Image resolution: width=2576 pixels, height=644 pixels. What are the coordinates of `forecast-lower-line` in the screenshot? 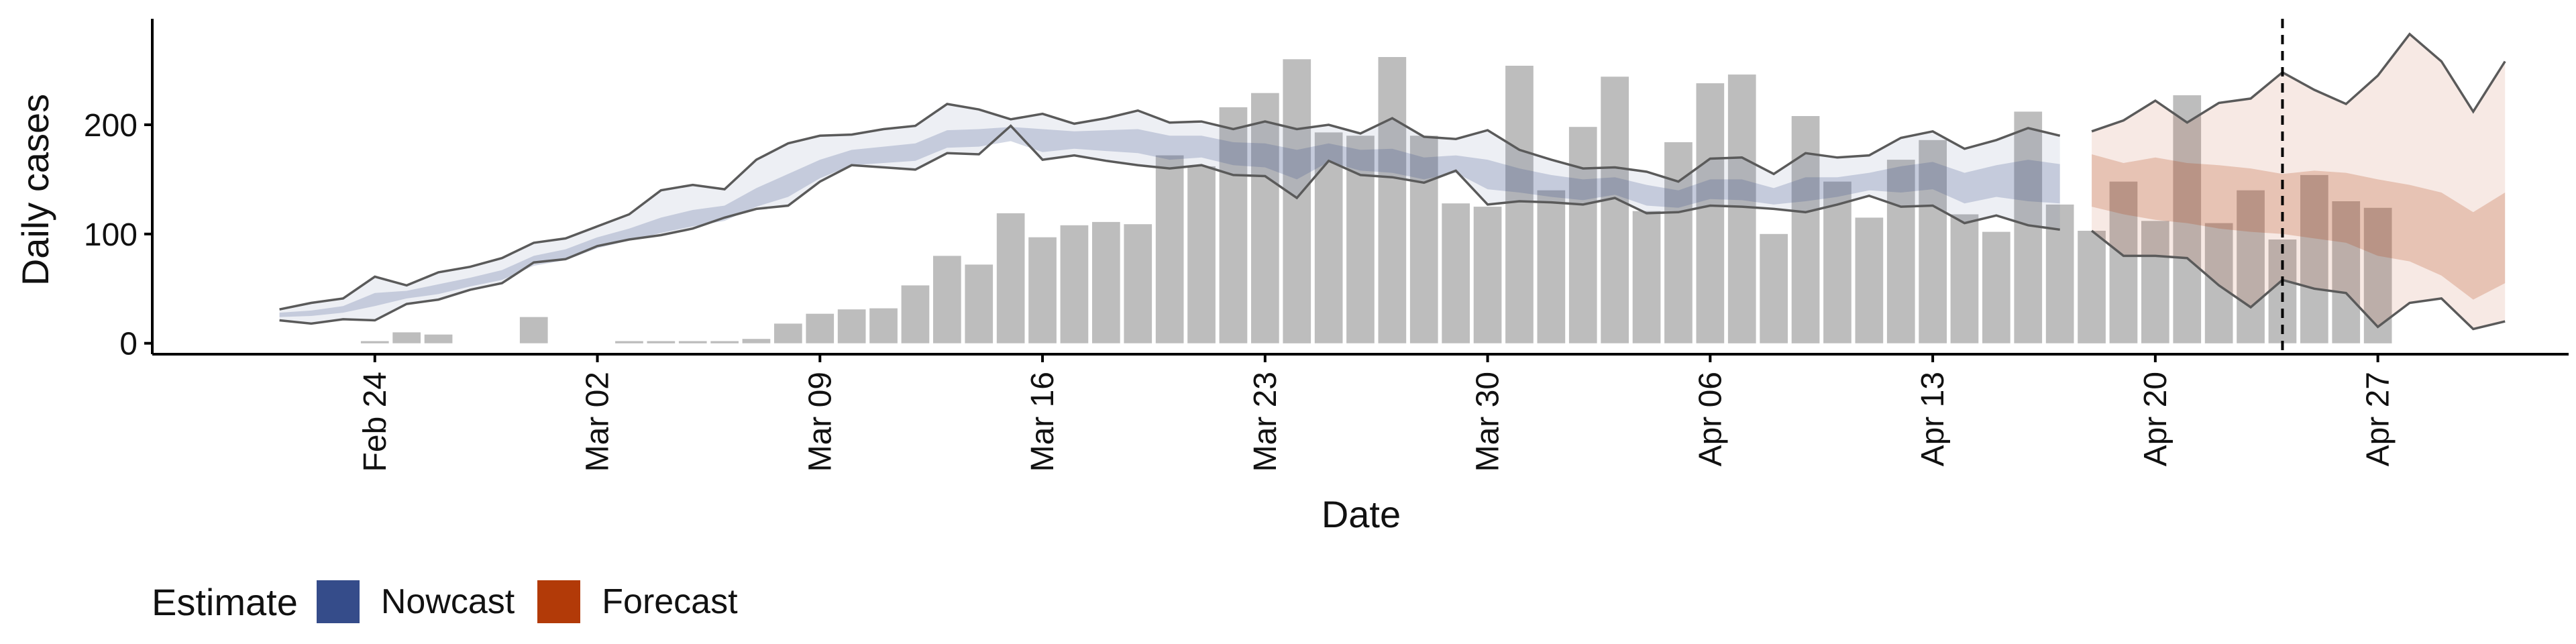 It's located at (2298, 280).